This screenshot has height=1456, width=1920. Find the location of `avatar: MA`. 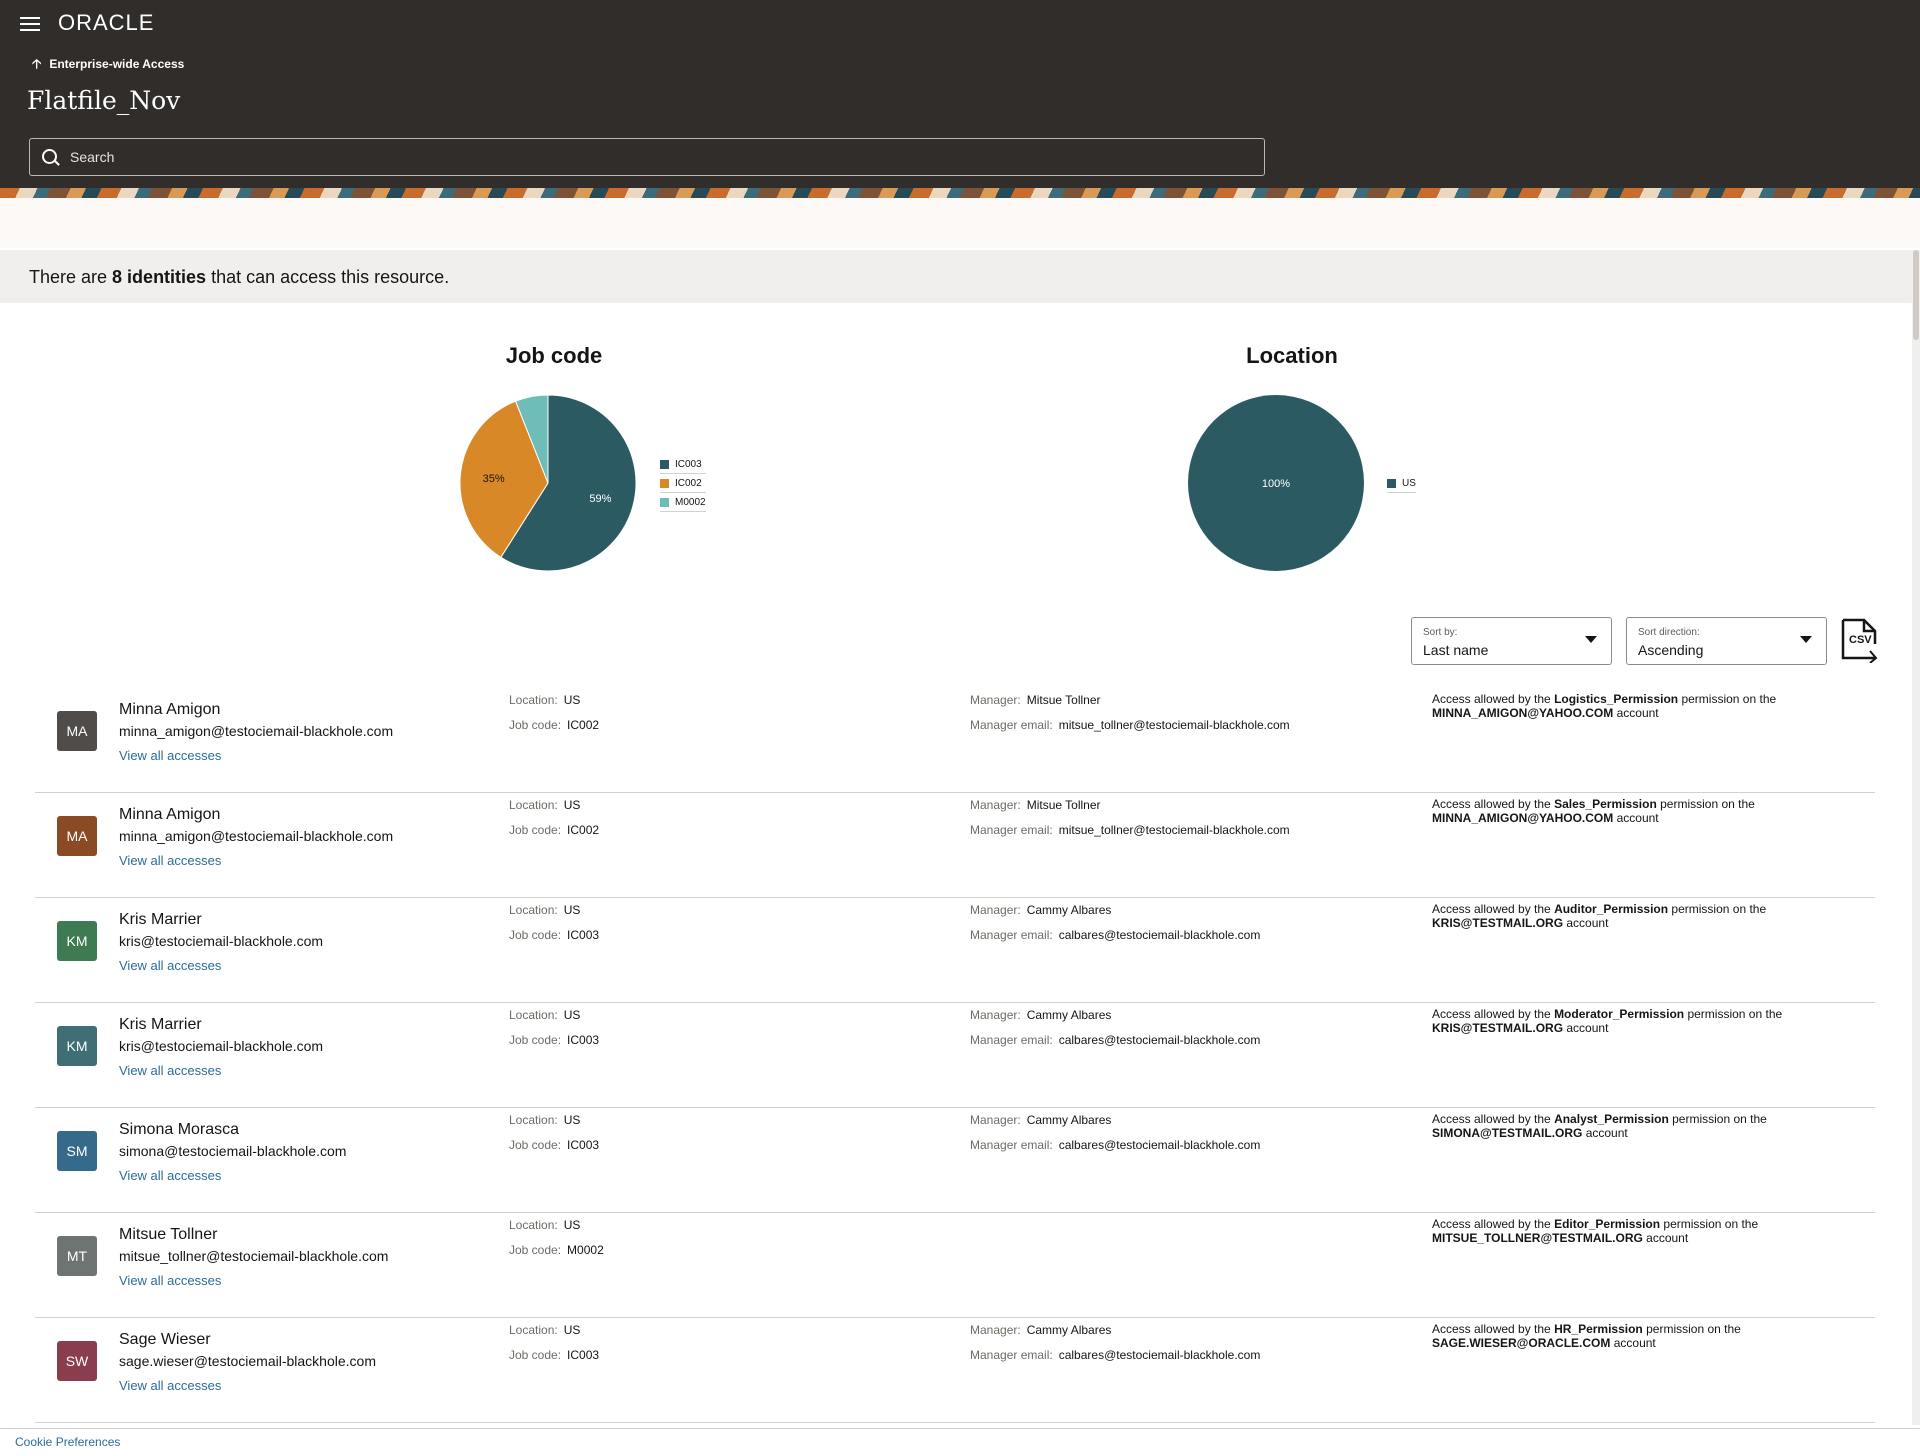

avatar: MA is located at coordinates (77, 836).